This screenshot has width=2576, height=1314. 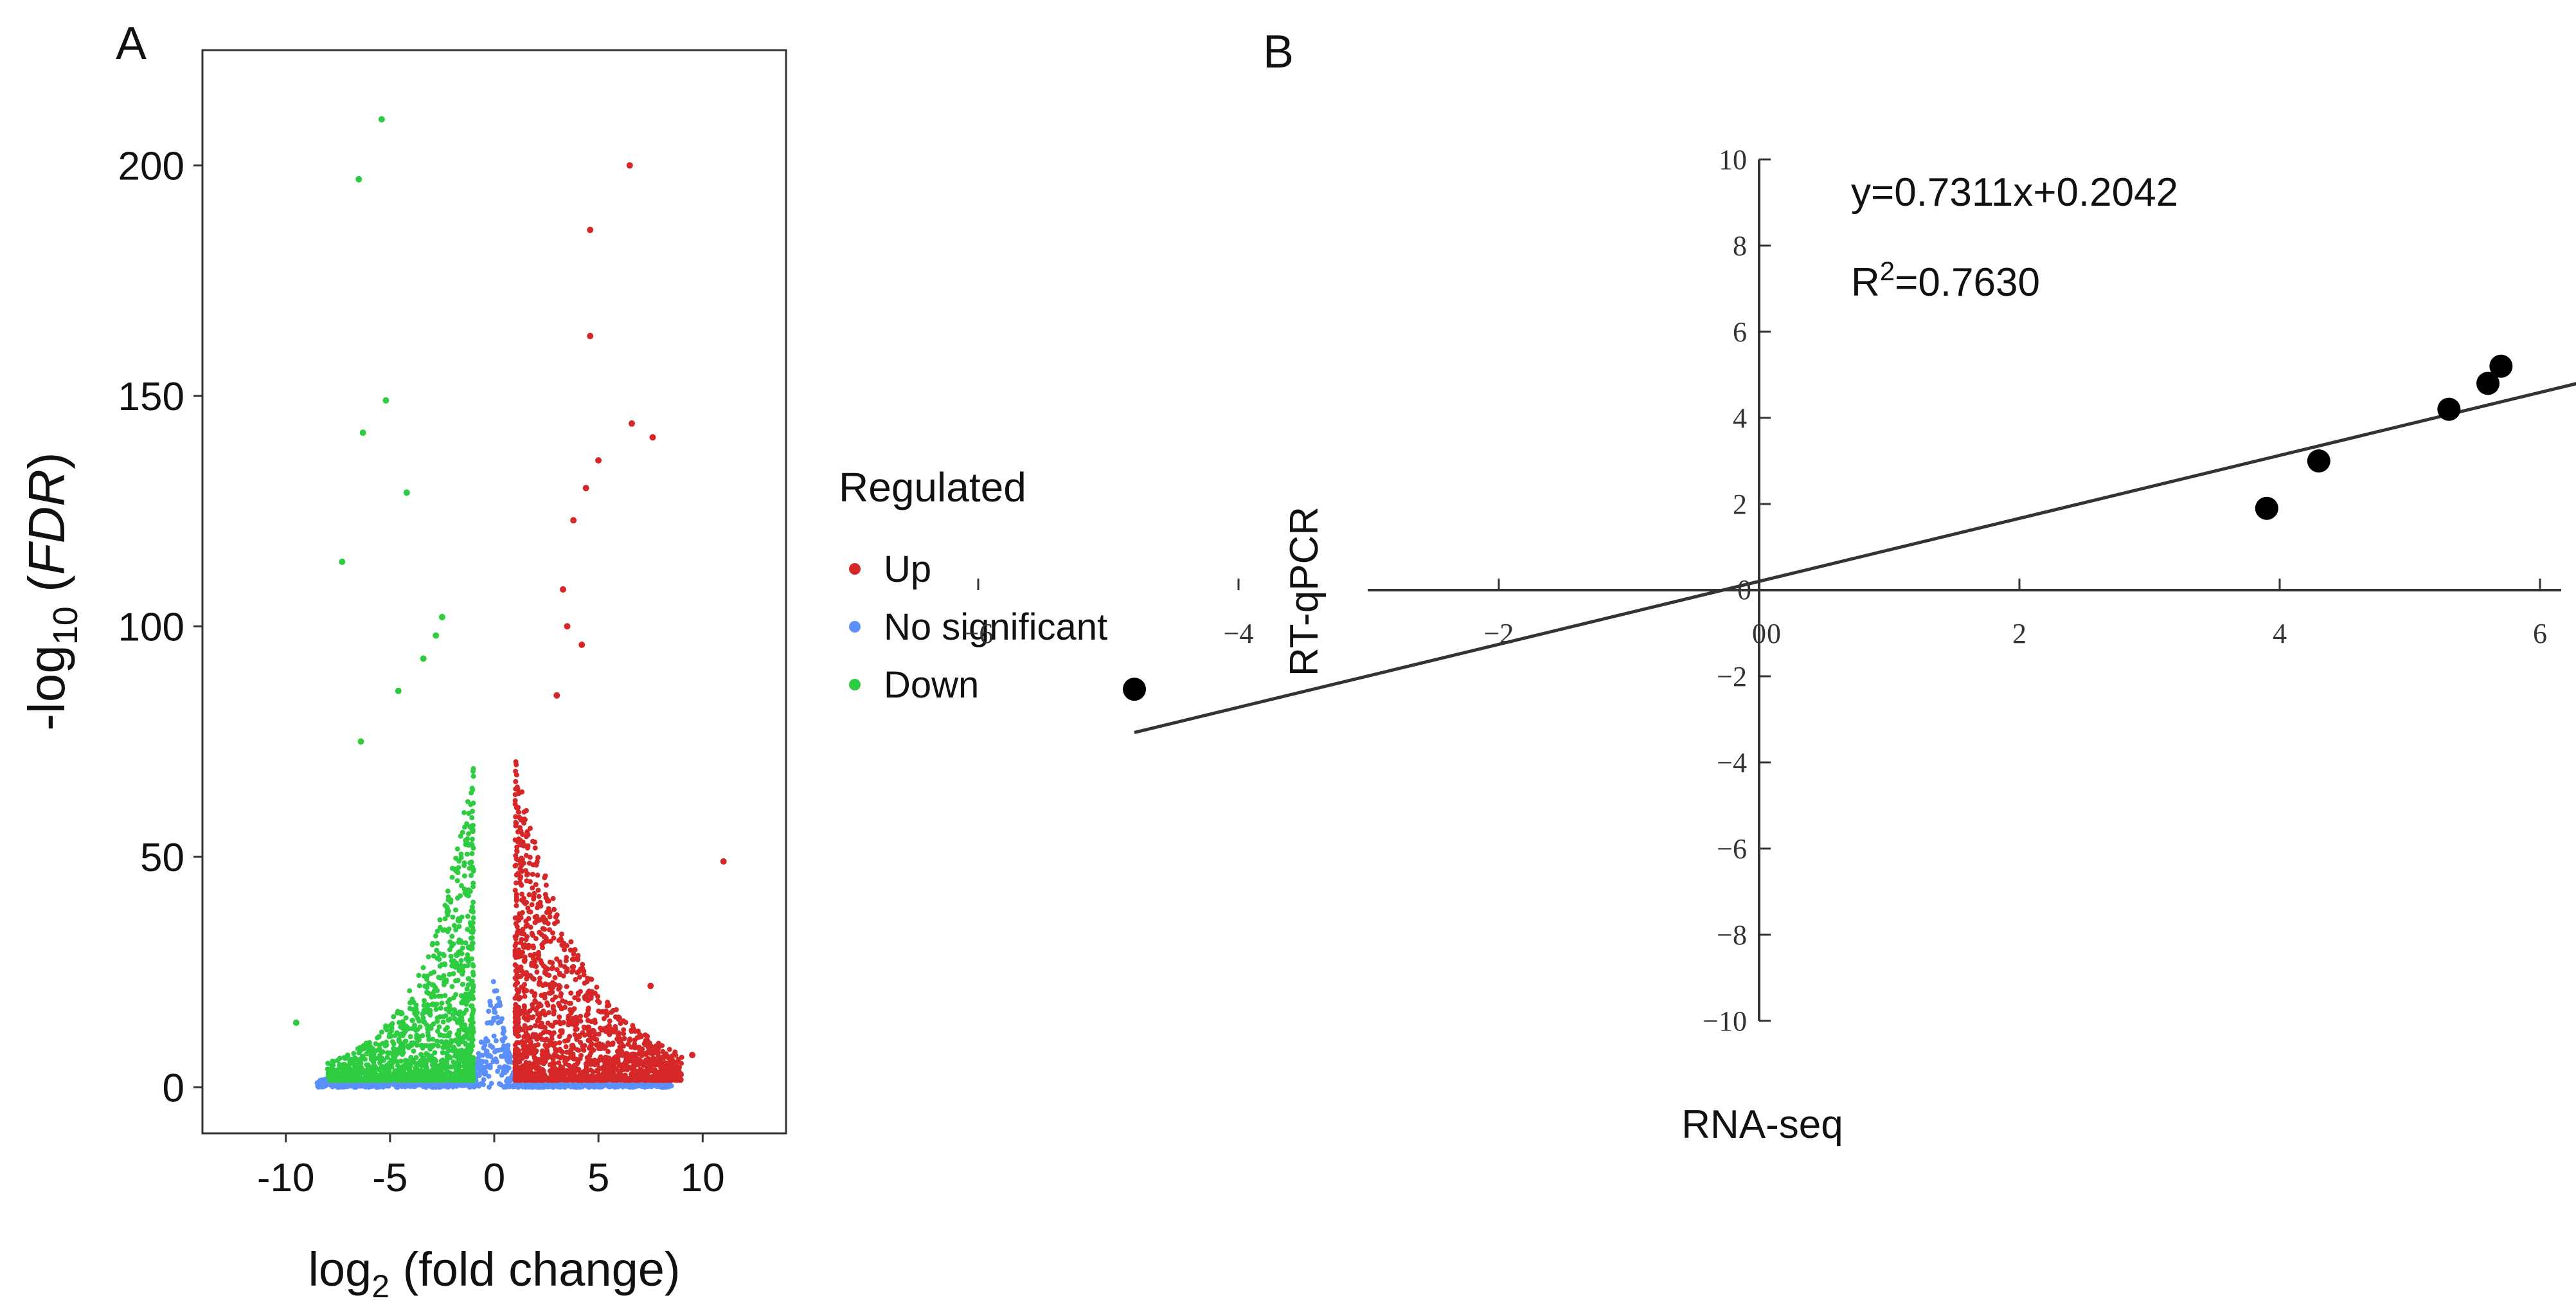 What do you see at coordinates (46, 688) in the screenshot?
I see `y-label-prefix: -log` at bounding box center [46, 688].